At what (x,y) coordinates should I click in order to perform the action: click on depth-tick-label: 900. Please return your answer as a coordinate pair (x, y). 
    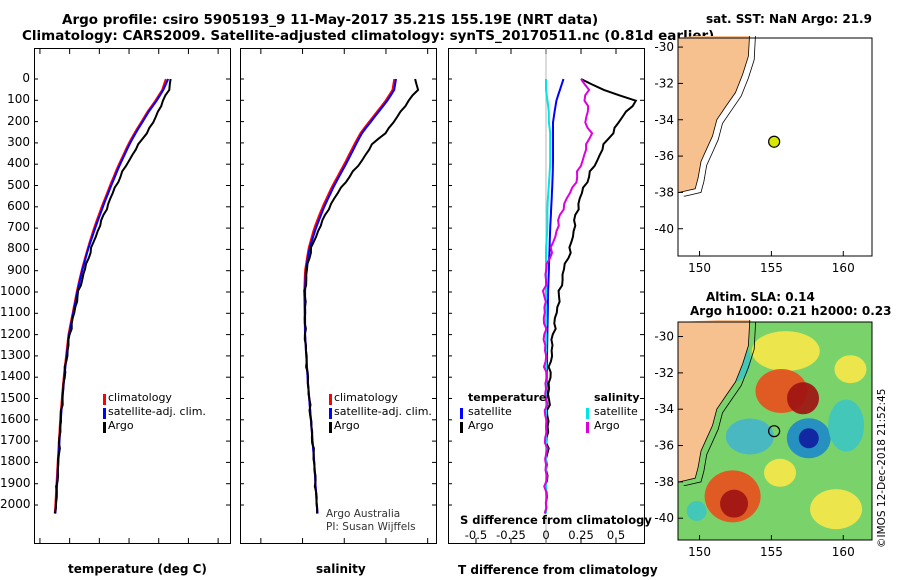
    Looking at the image, I should click on (18, 269).